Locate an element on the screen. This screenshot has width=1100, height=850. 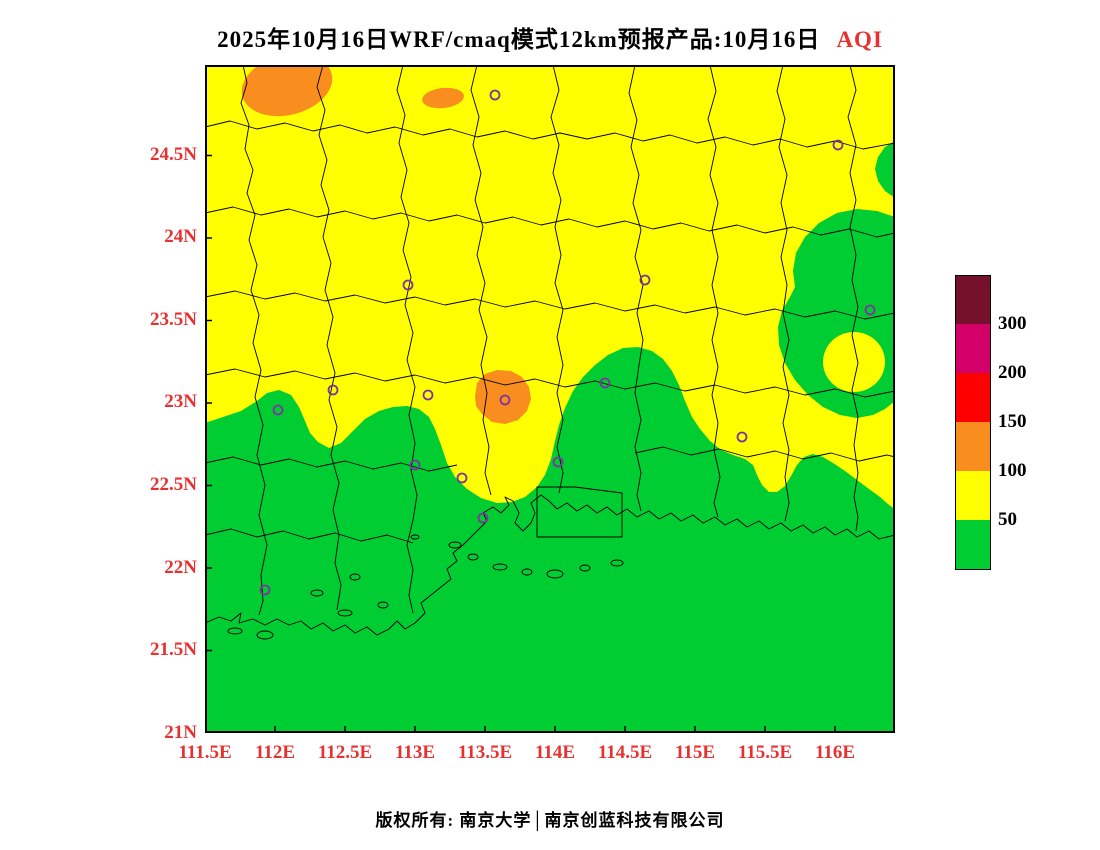
aqi-good-ne-sliver is located at coordinates (885, 169).